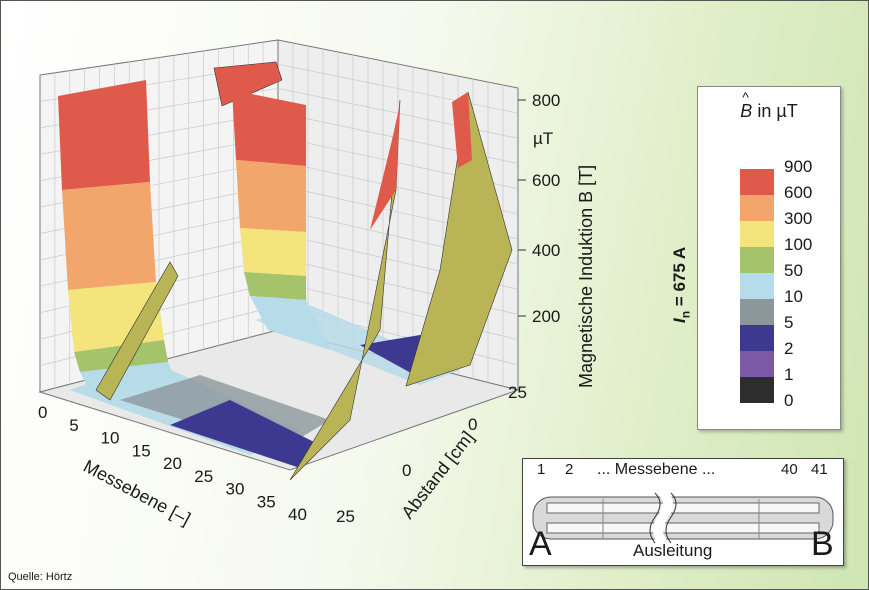 This screenshot has width=869, height=590. What do you see at coordinates (793, 270) in the screenshot?
I see `legend-level-label: 50` at bounding box center [793, 270].